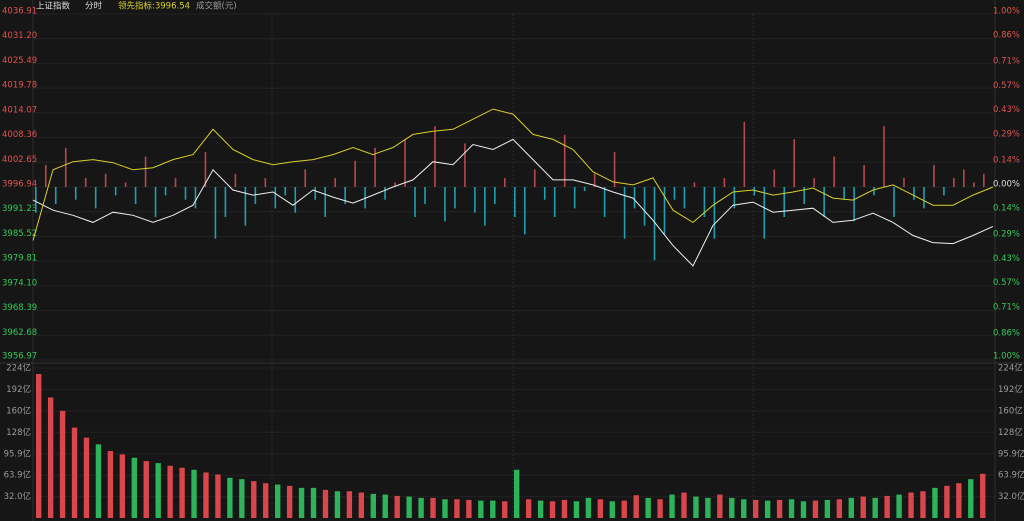 This screenshot has width=1024, height=521. I want to click on y2-tick-label: 0.00%, so click(1006, 185).